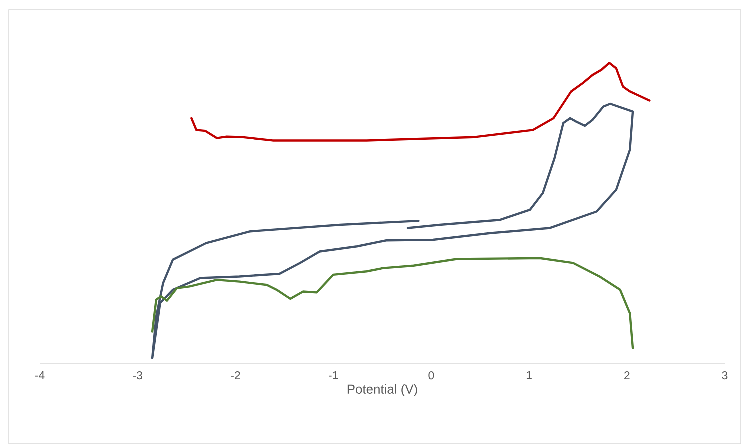 This screenshot has height=447, width=744. I want to click on x-tick-label: 0, so click(431, 376).